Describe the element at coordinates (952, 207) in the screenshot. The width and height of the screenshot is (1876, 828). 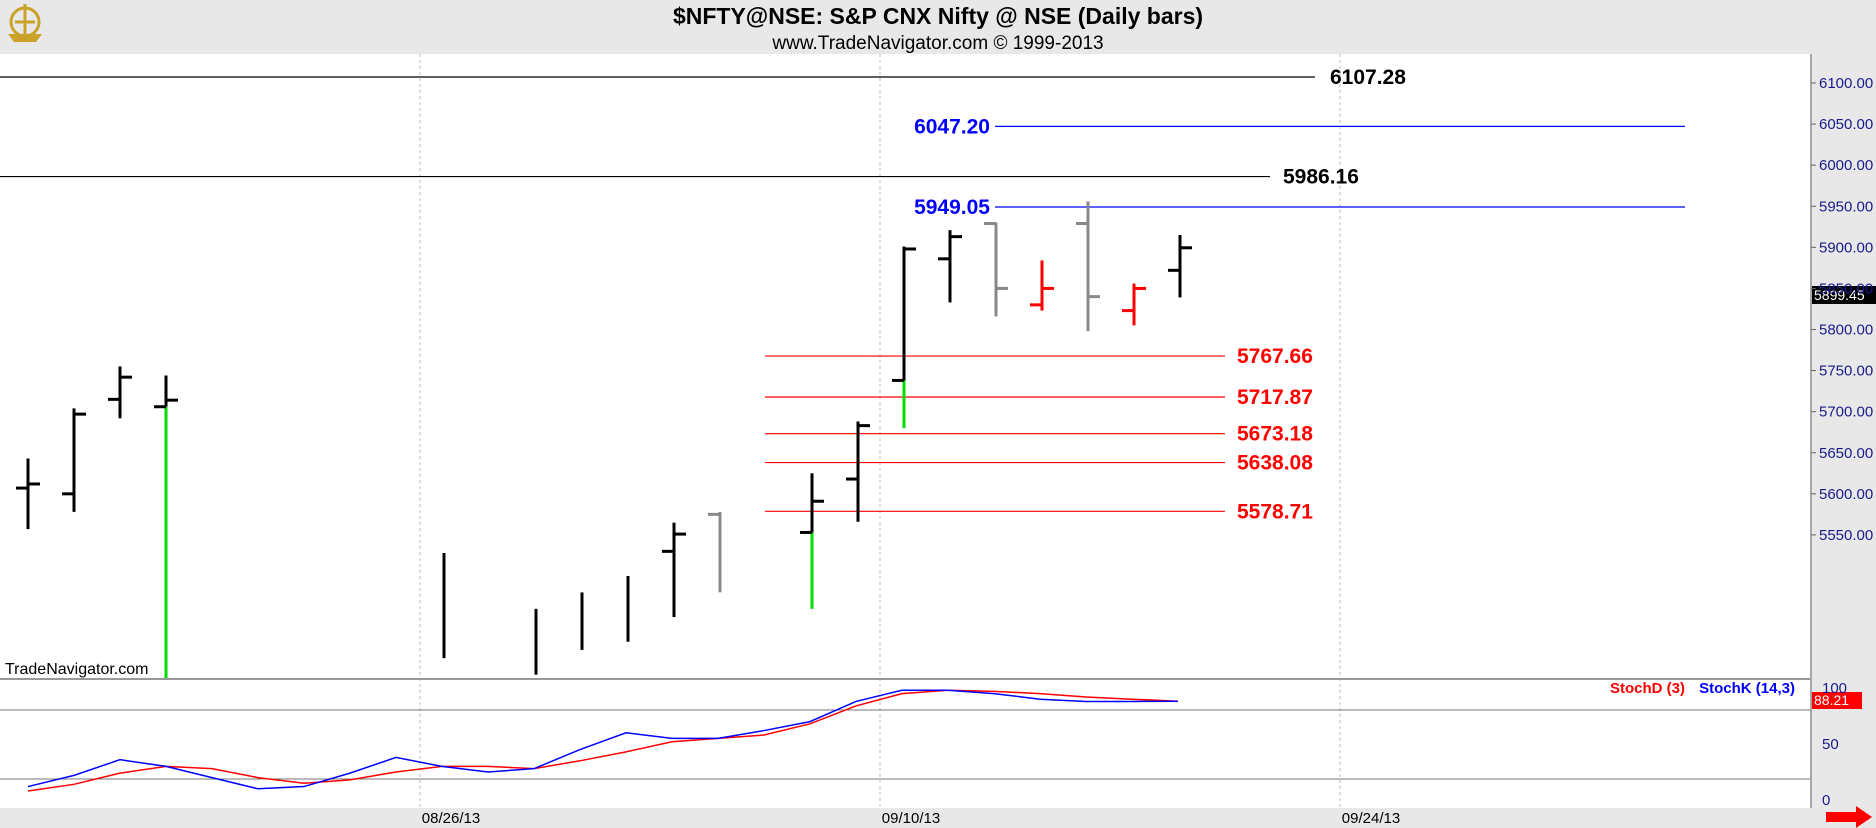
I see `level-label-5949.05: 5949.05` at that location.